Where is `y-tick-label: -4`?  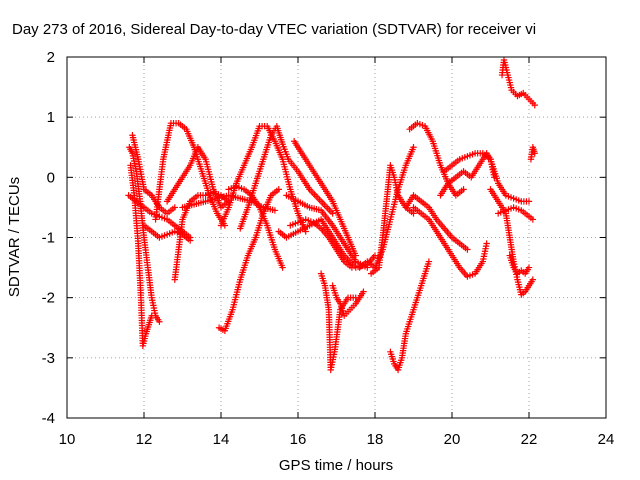 y-tick-label: -4 is located at coordinates (48, 418).